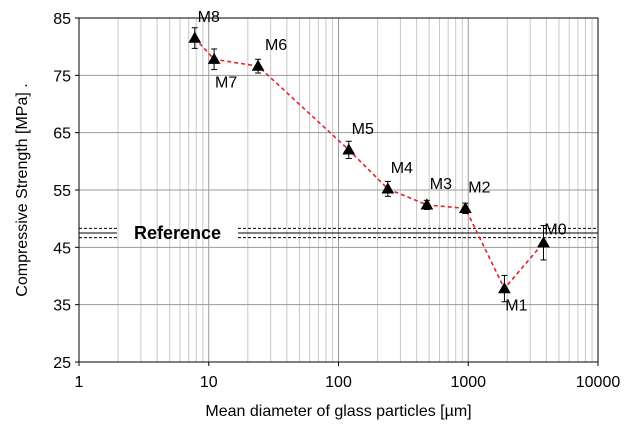 The width and height of the screenshot is (628, 426). What do you see at coordinates (555, 230) in the screenshot?
I see `data-point-label: M0` at bounding box center [555, 230].